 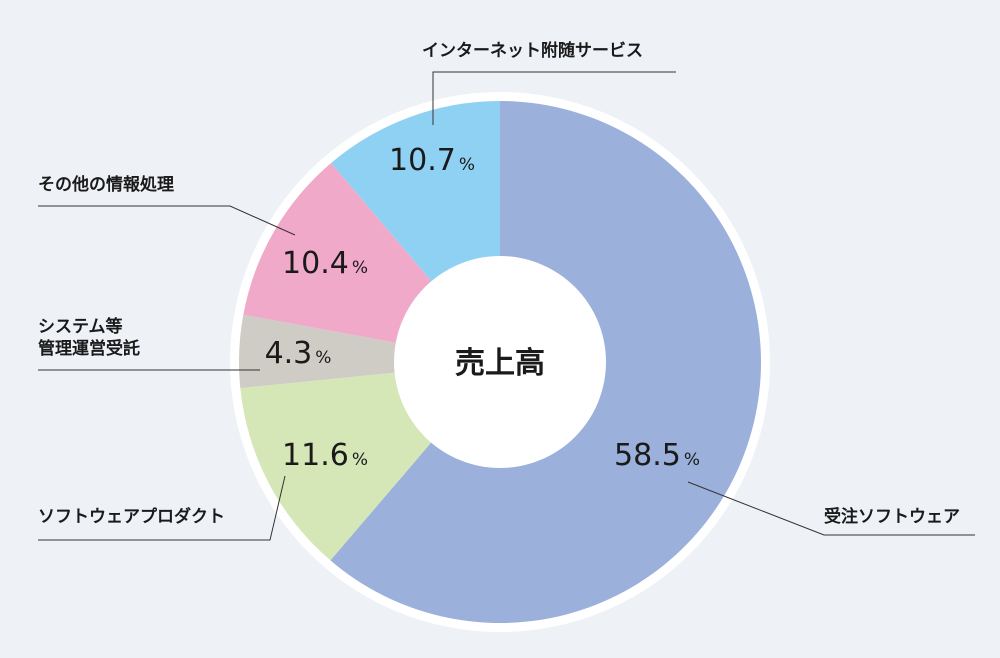 I want to click on pct-label-juchu-software: 58.5%, so click(x=657, y=455).